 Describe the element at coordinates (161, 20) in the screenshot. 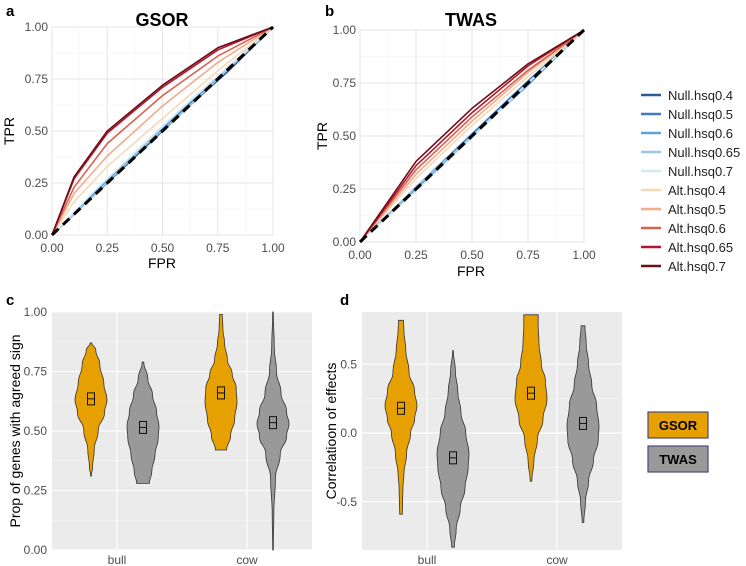

I see `panel-a-title: GSOR` at that location.